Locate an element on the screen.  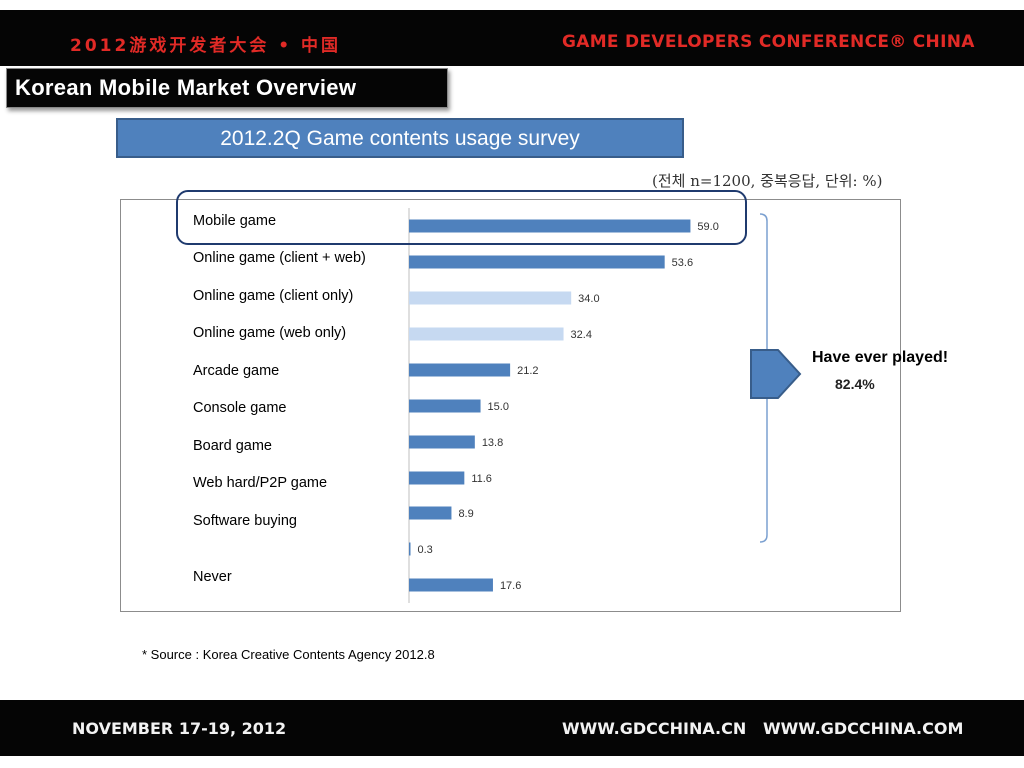
value-label: 34.0 is located at coordinates (588, 299).